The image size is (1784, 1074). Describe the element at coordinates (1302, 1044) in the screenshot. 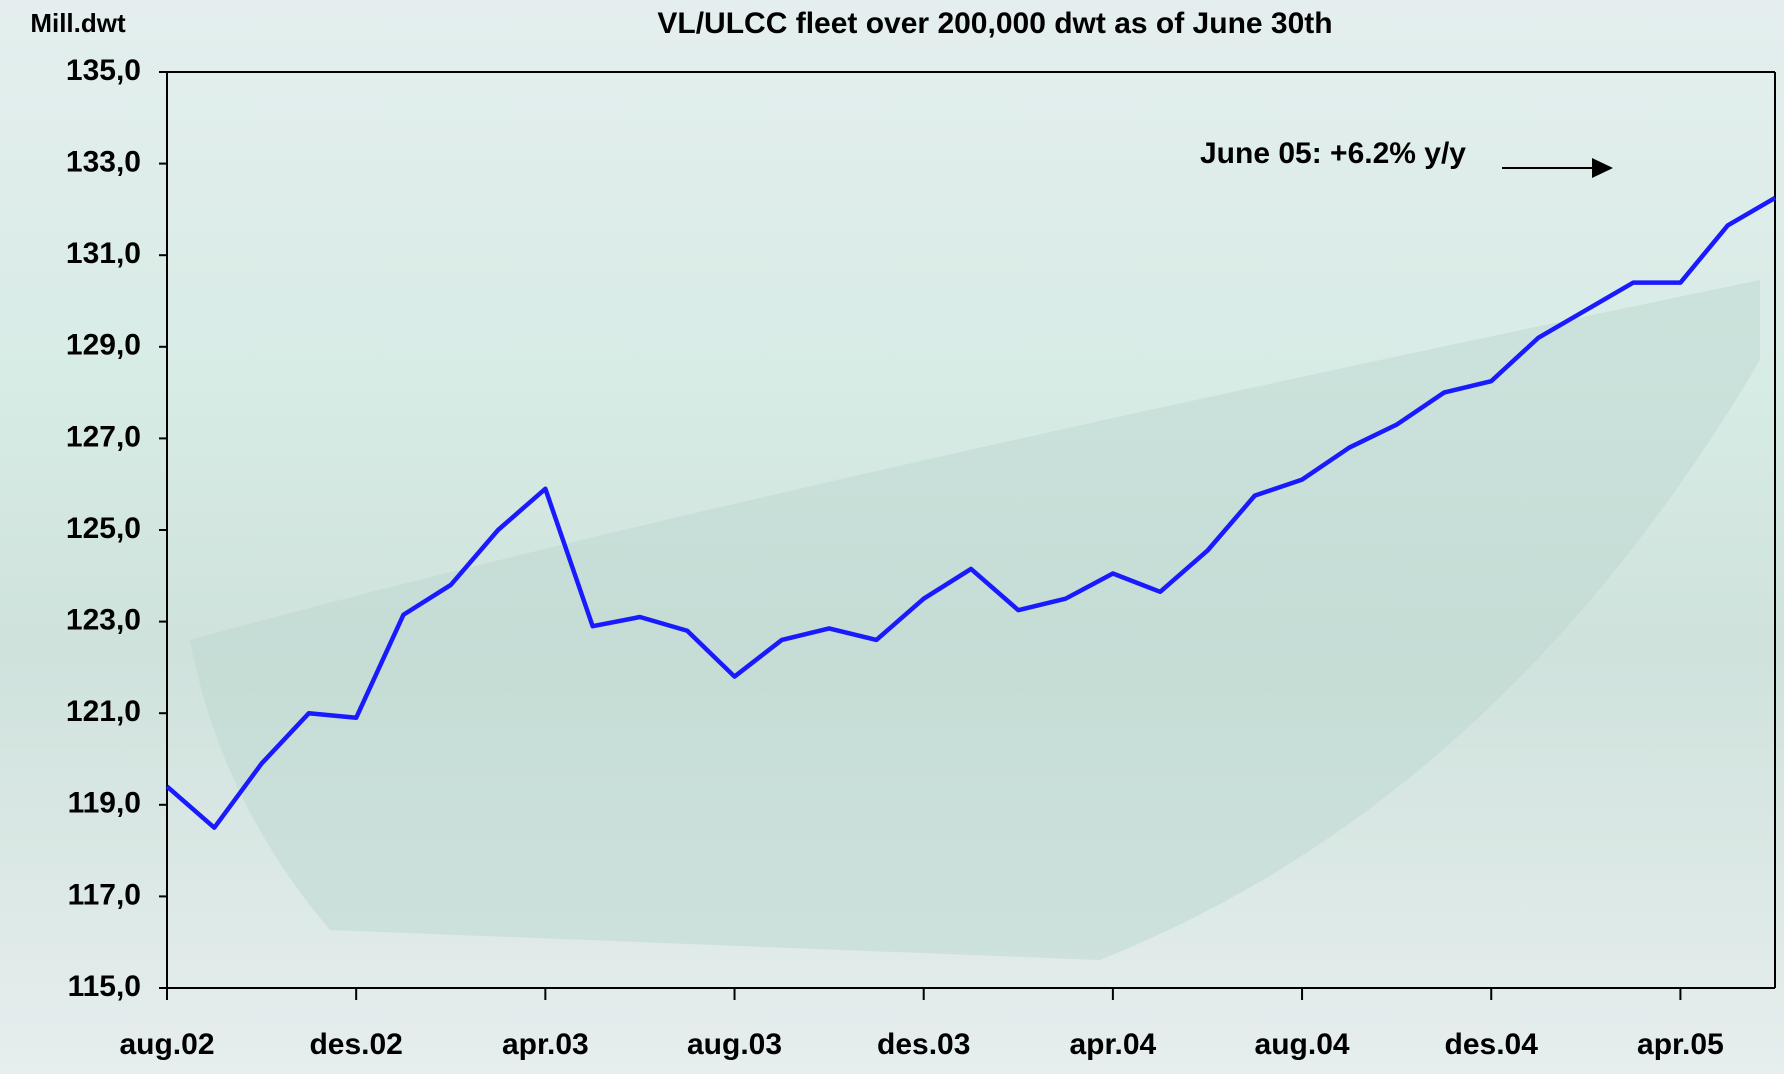

I see `x-tick-label: aug.04` at that location.